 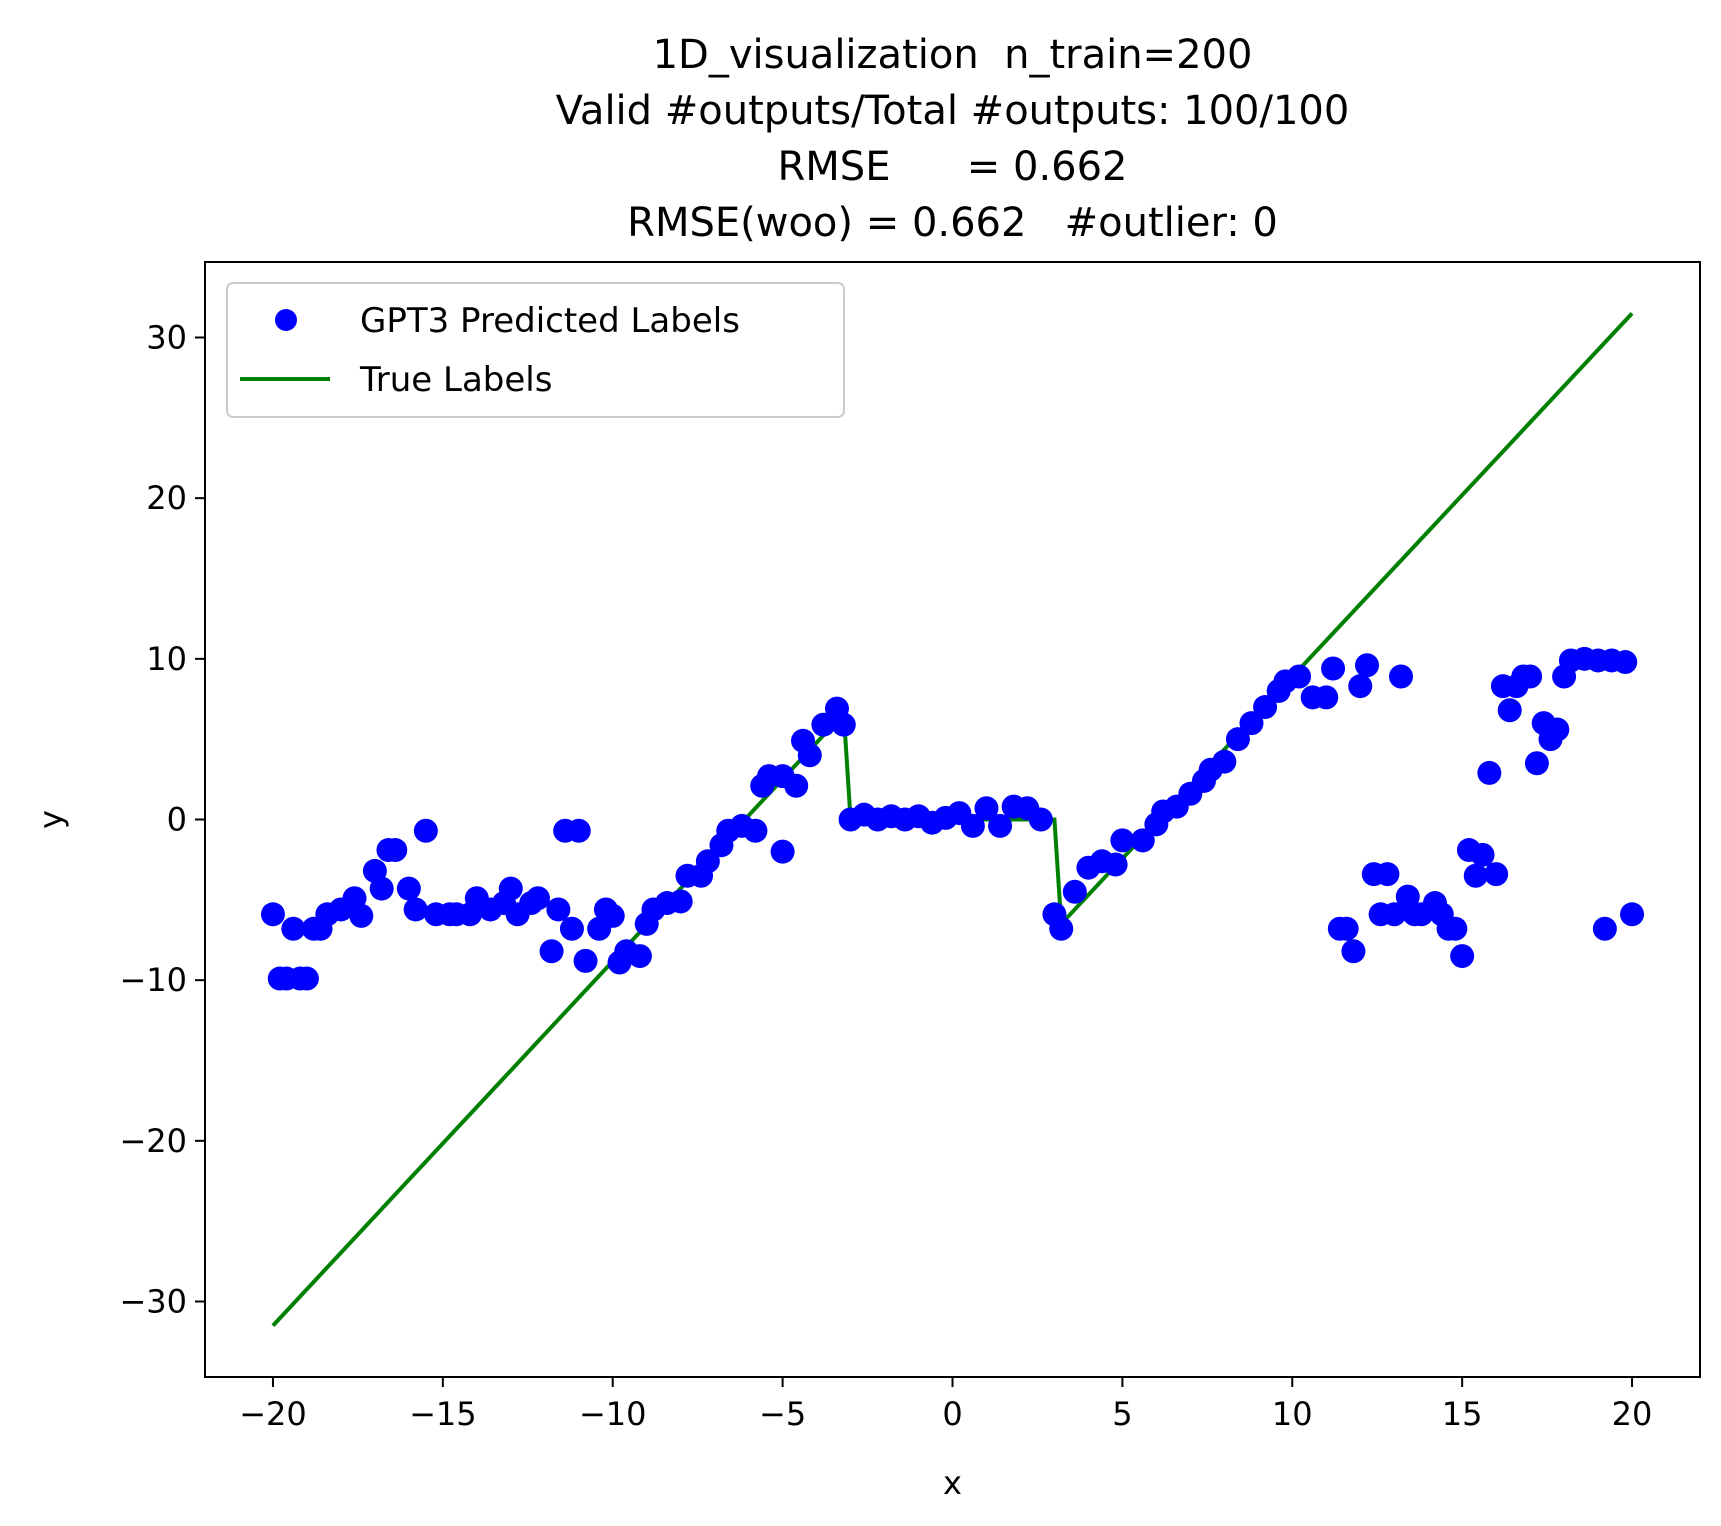 What do you see at coordinates (166, 498) in the screenshot?
I see `y-tick-label: 20` at bounding box center [166, 498].